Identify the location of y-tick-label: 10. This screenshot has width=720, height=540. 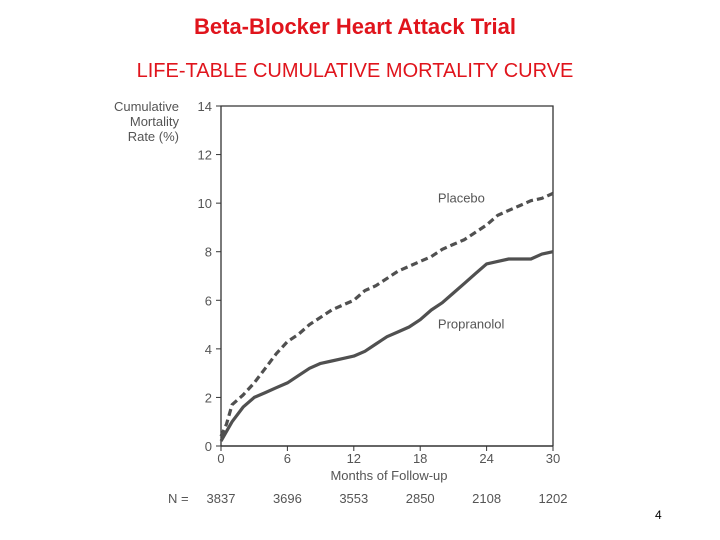
(205, 203).